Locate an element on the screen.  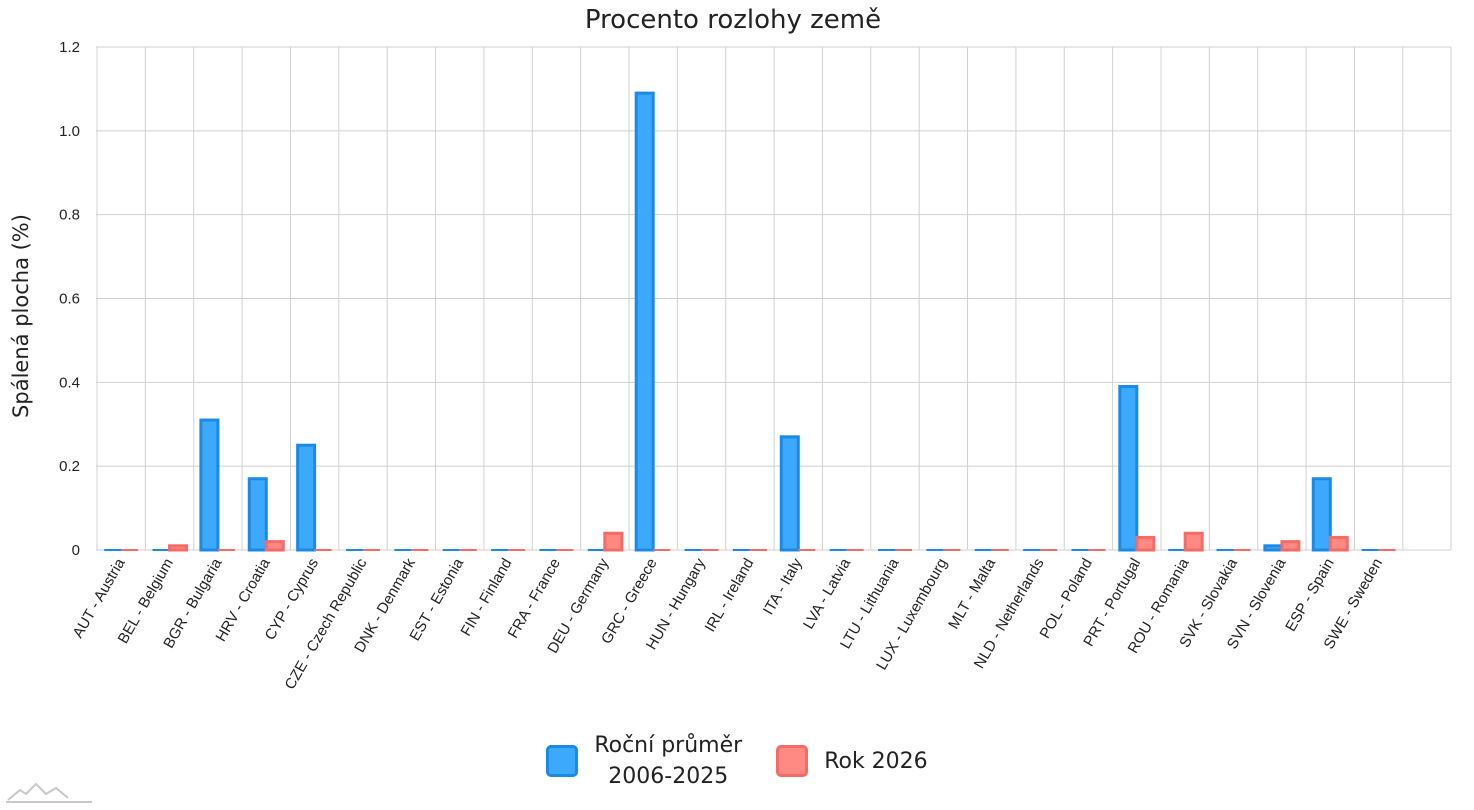
legend-item-year-2026: Rok 2026 is located at coordinates (852, 761).